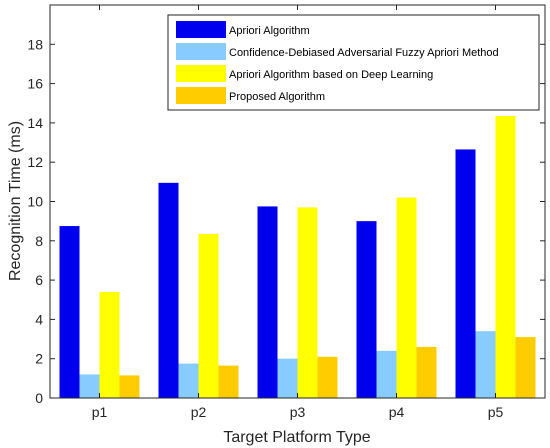 This screenshot has height=448, width=550. What do you see at coordinates (406, 297) in the screenshot?
I see `bar-series3-p4` at bounding box center [406, 297].